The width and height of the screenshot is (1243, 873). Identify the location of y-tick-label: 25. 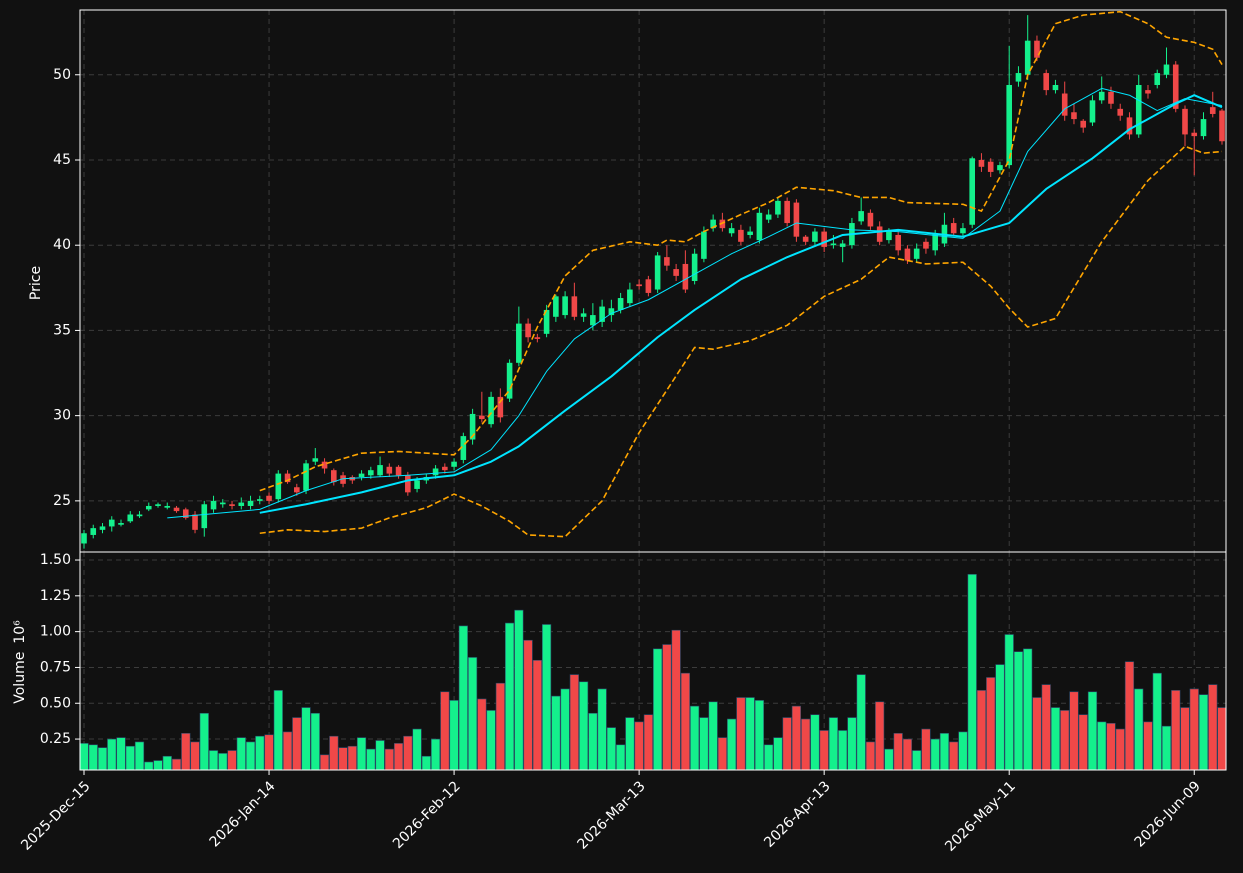
(62, 501).